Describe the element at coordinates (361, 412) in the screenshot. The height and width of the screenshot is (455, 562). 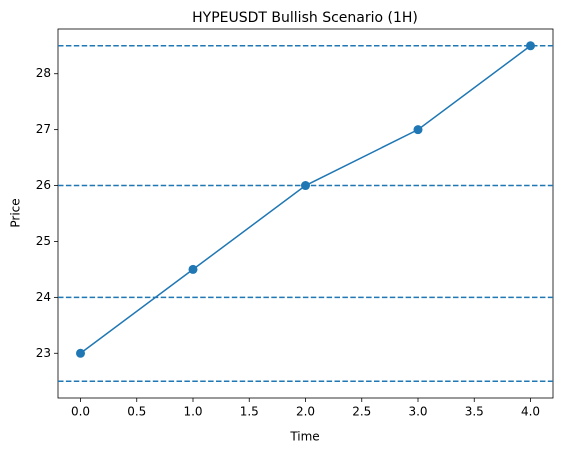
I see `x-tick-label: 2.5` at that location.